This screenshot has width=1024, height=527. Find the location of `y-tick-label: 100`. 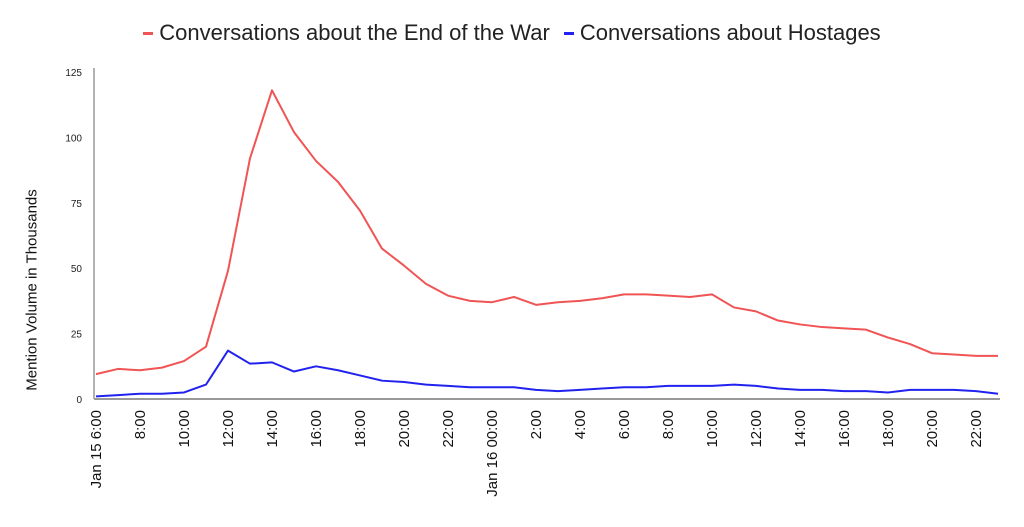

y-tick-label: 100 is located at coordinates (73, 138).